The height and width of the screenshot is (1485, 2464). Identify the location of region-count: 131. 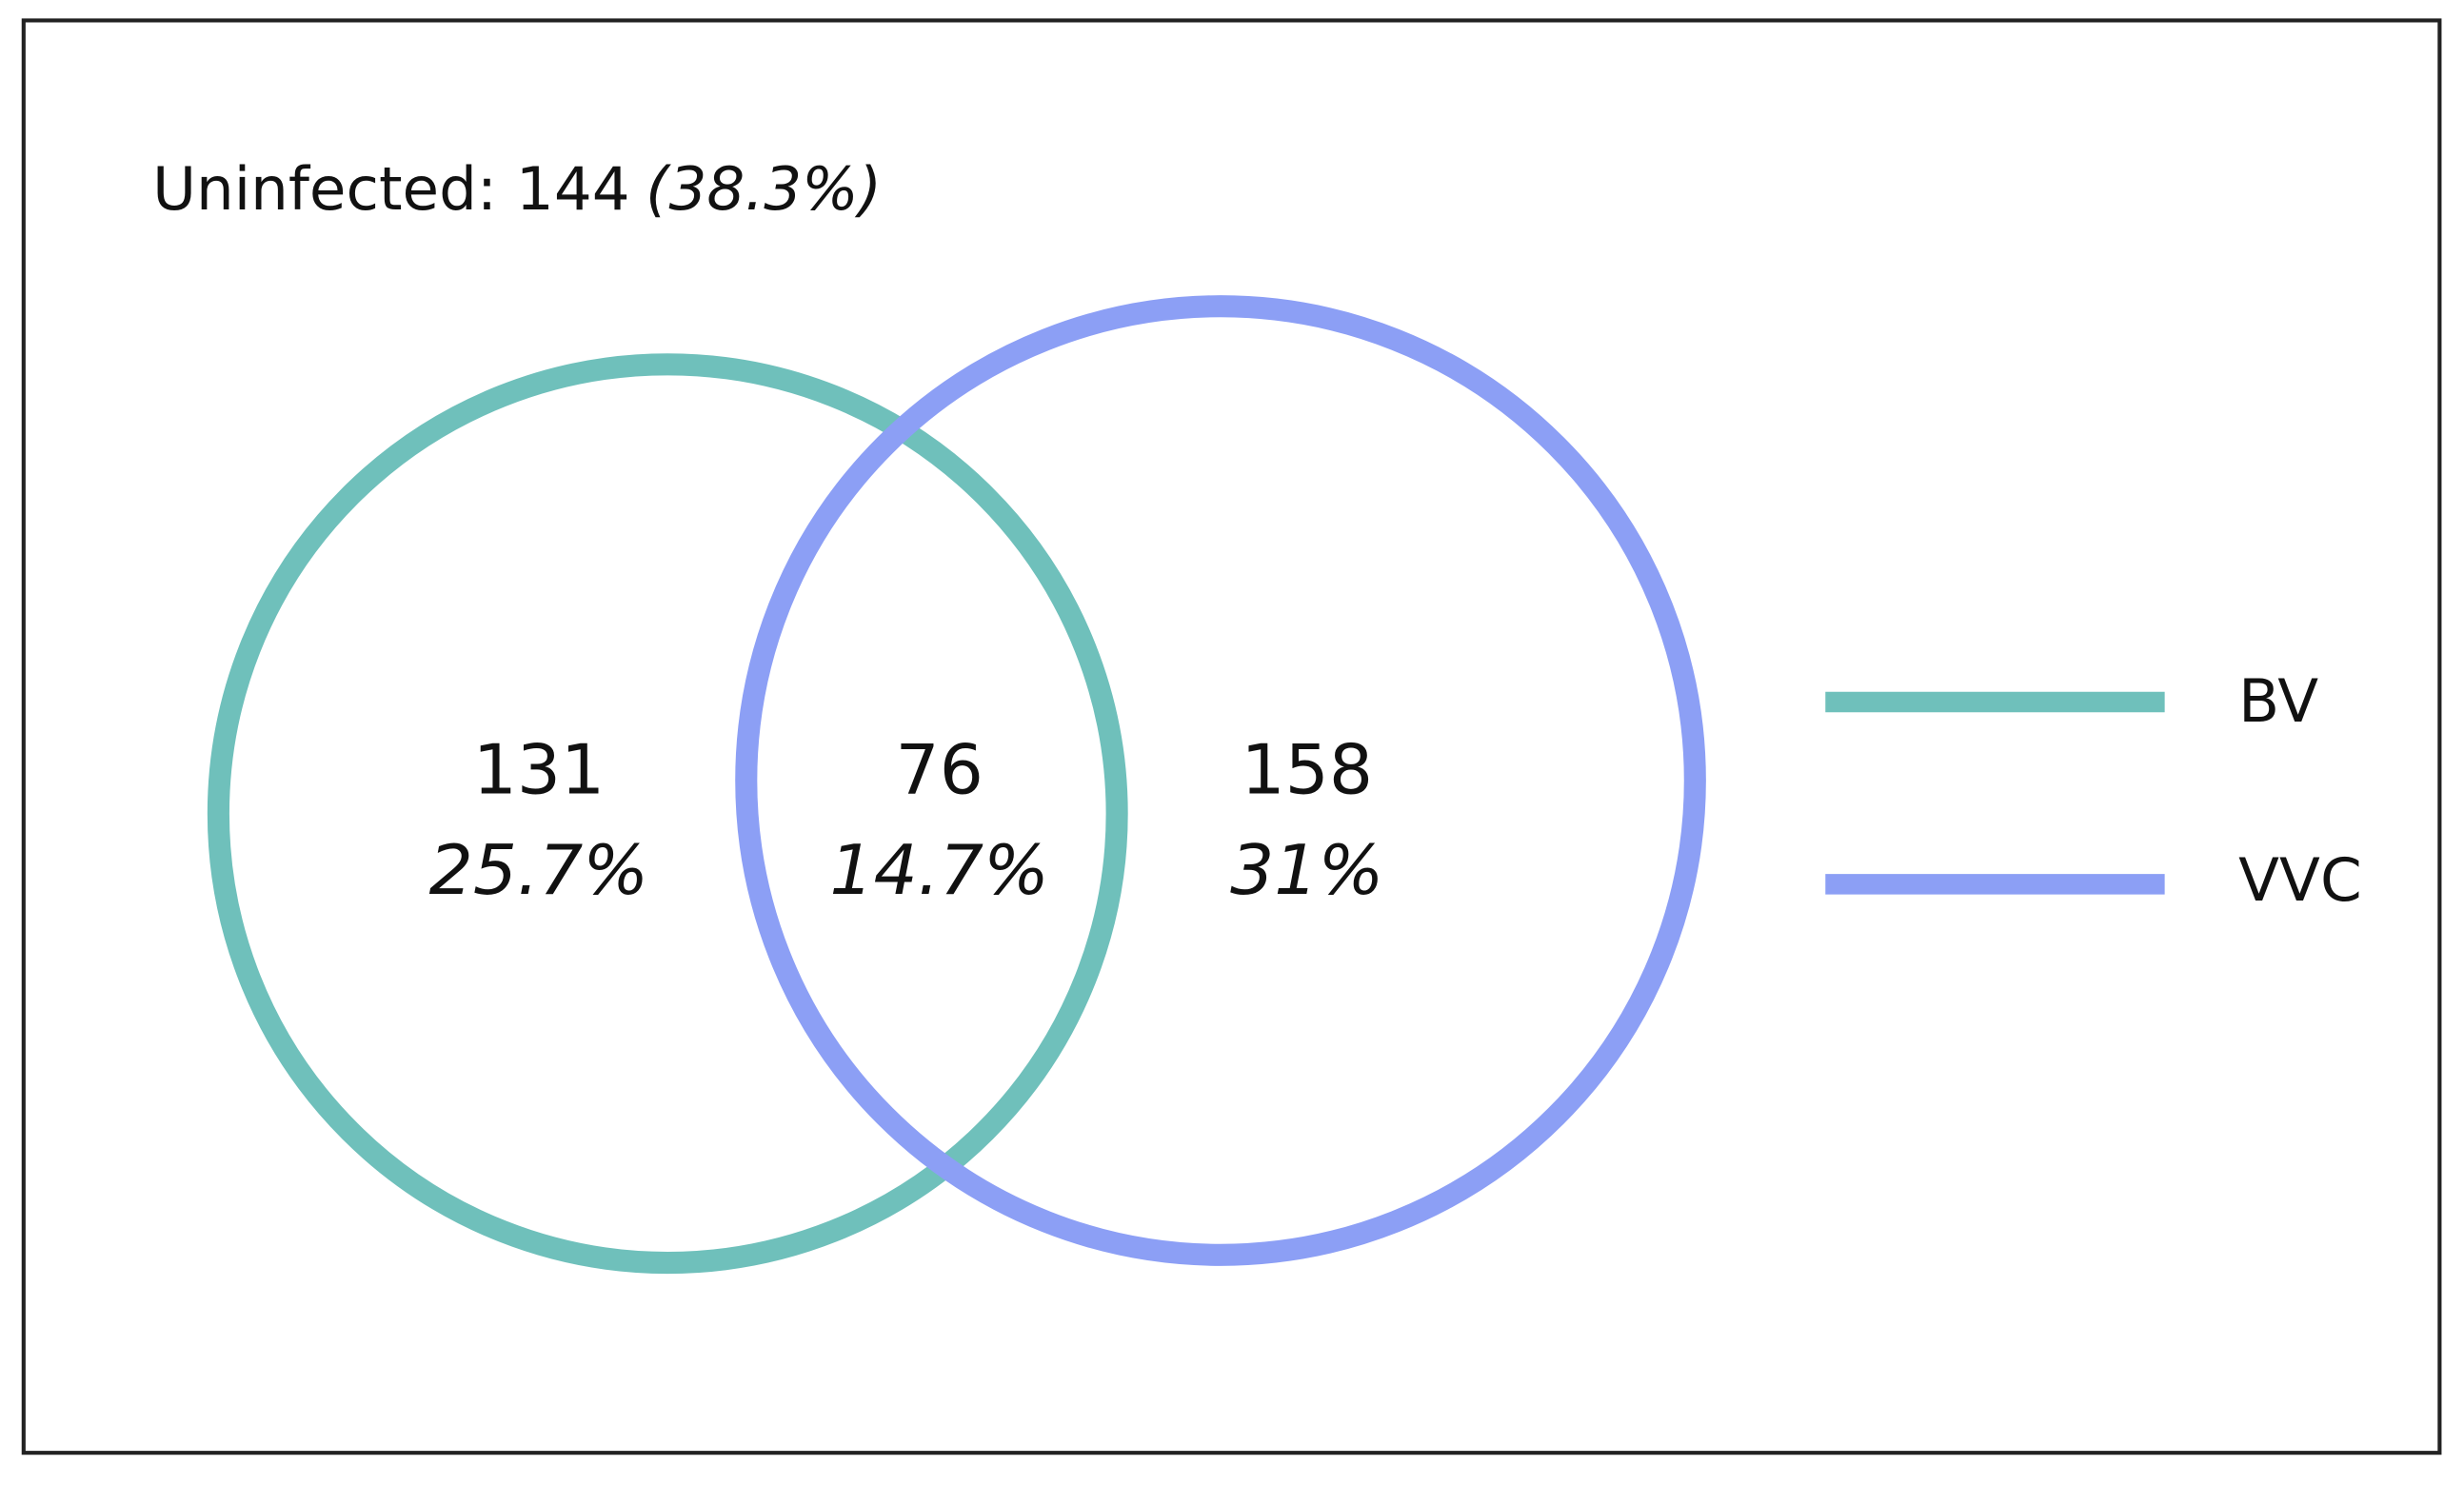
(539, 770).